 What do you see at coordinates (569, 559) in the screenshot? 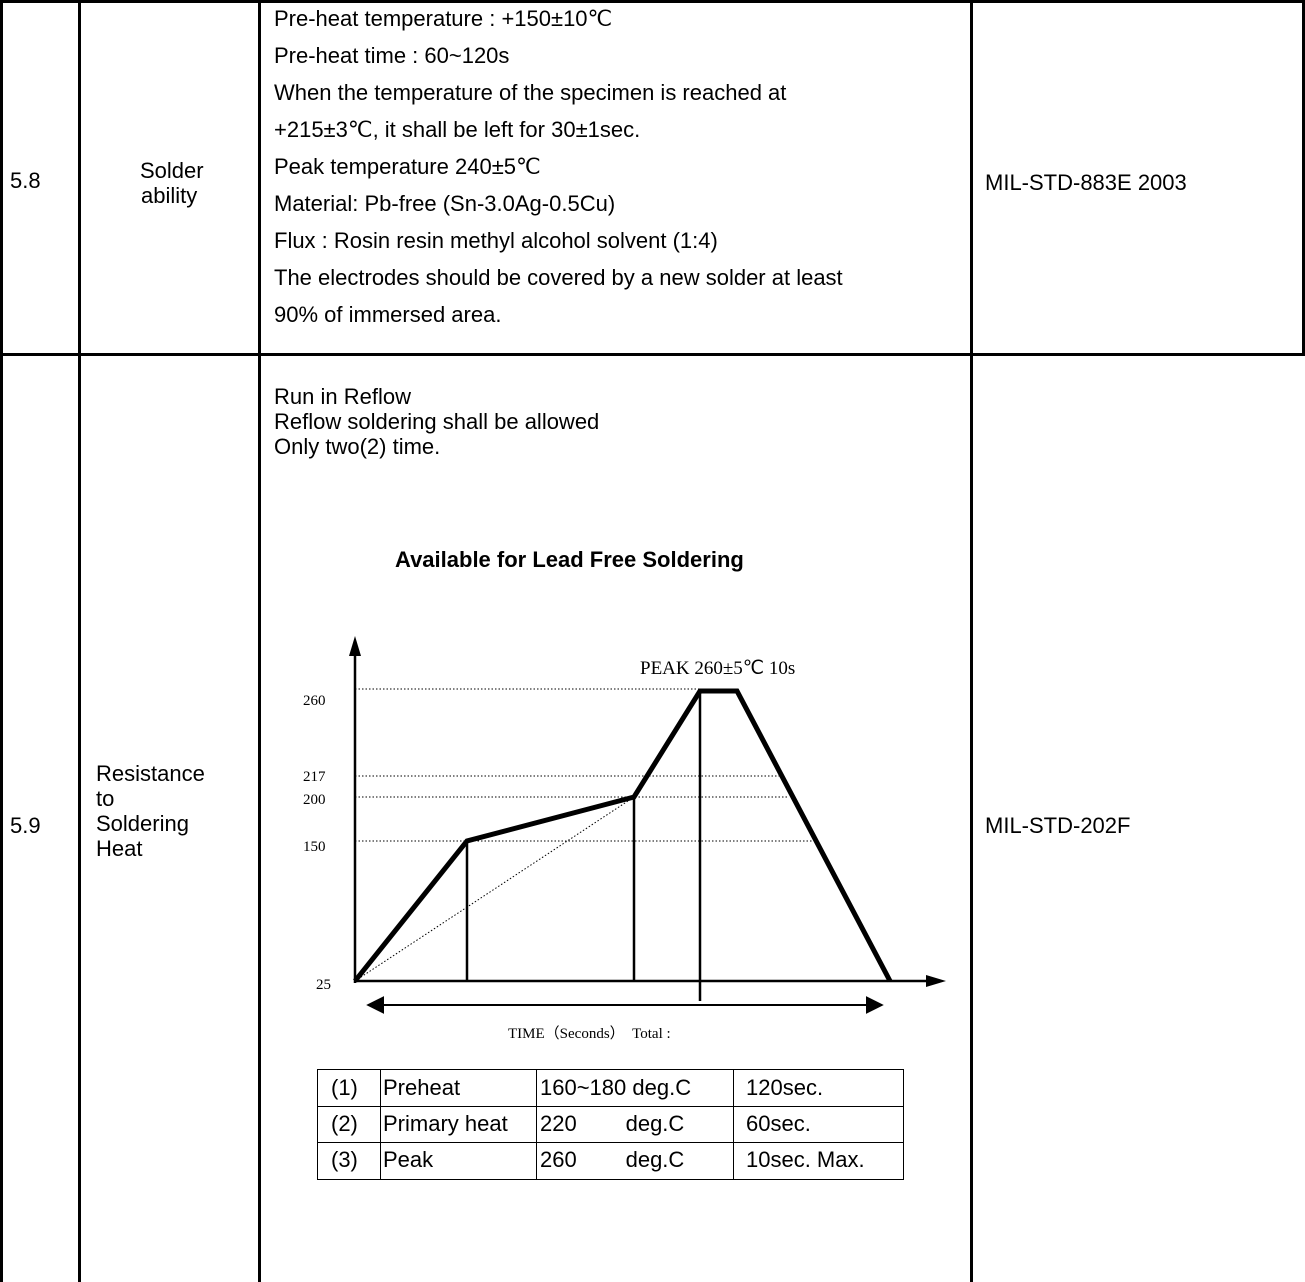
I see `profile-title: Available for Lead Free Soldering` at bounding box center [569, 559].